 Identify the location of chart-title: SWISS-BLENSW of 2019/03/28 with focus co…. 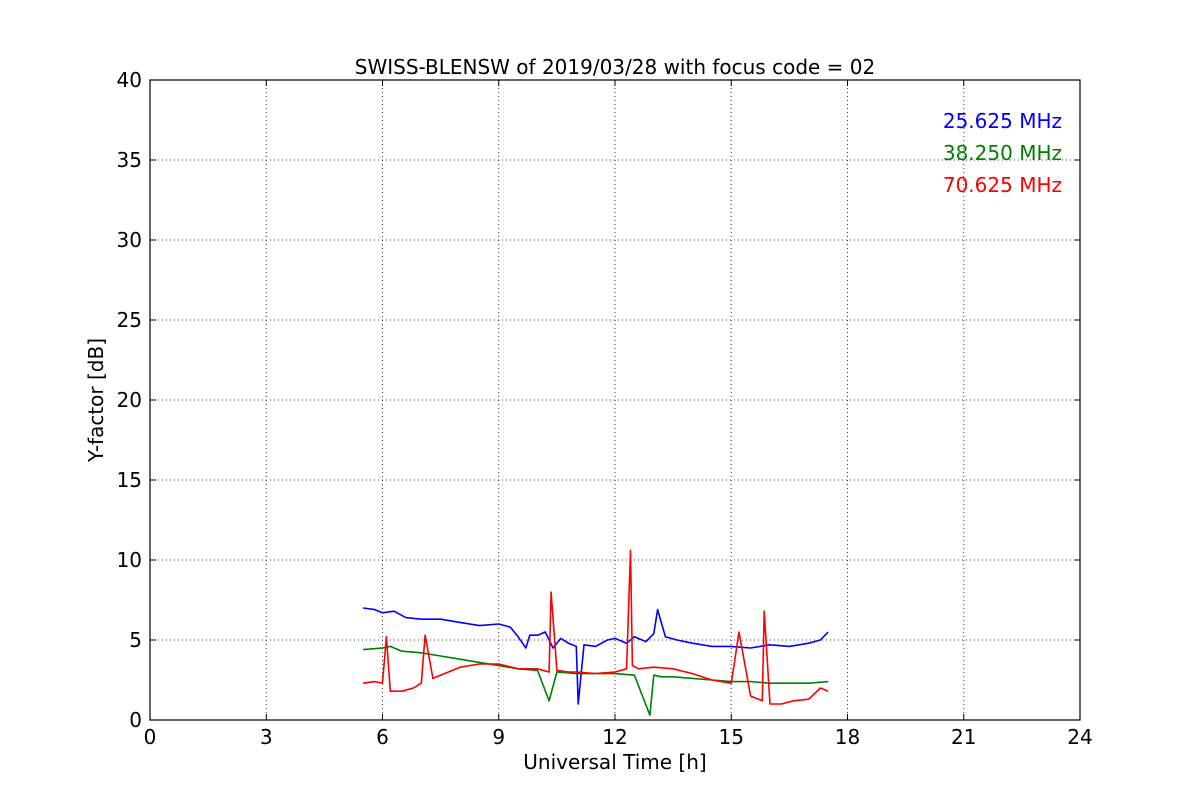
(615, 67).